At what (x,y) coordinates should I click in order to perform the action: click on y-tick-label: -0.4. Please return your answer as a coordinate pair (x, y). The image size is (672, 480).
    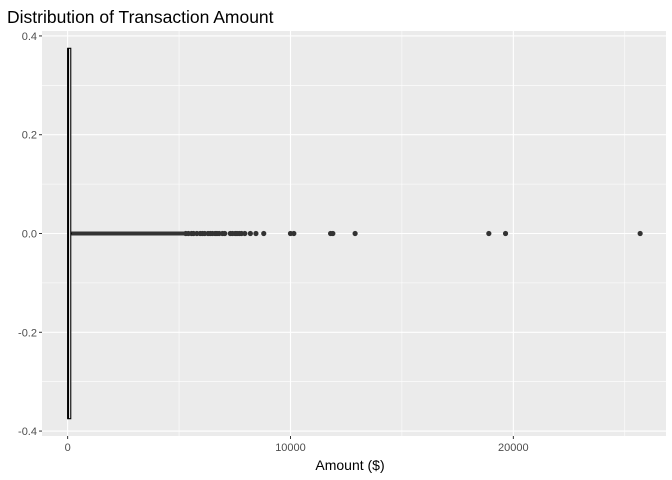
    Looking at the image, I should click on (27, 432).